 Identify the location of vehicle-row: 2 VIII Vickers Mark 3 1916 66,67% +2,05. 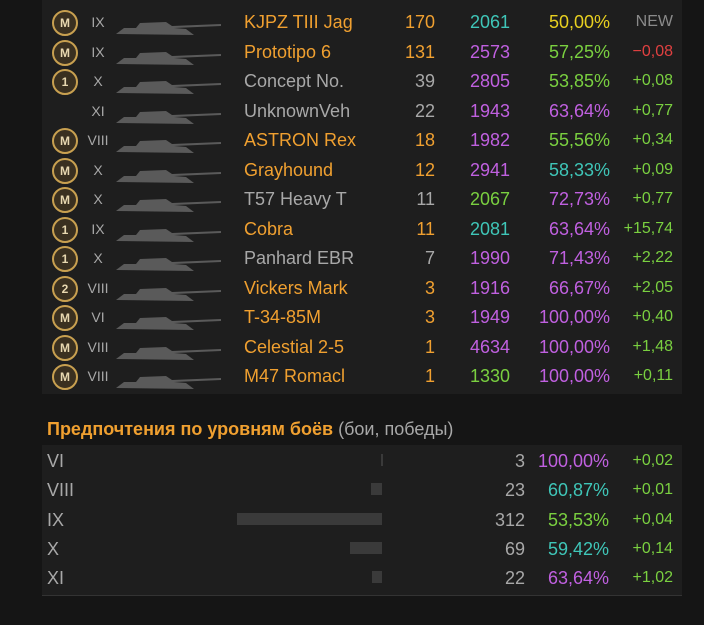
(362, 288).